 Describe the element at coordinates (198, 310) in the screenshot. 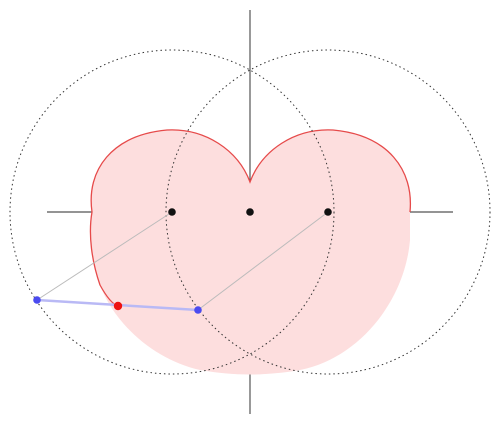

I see `endpoint-right` at that location.